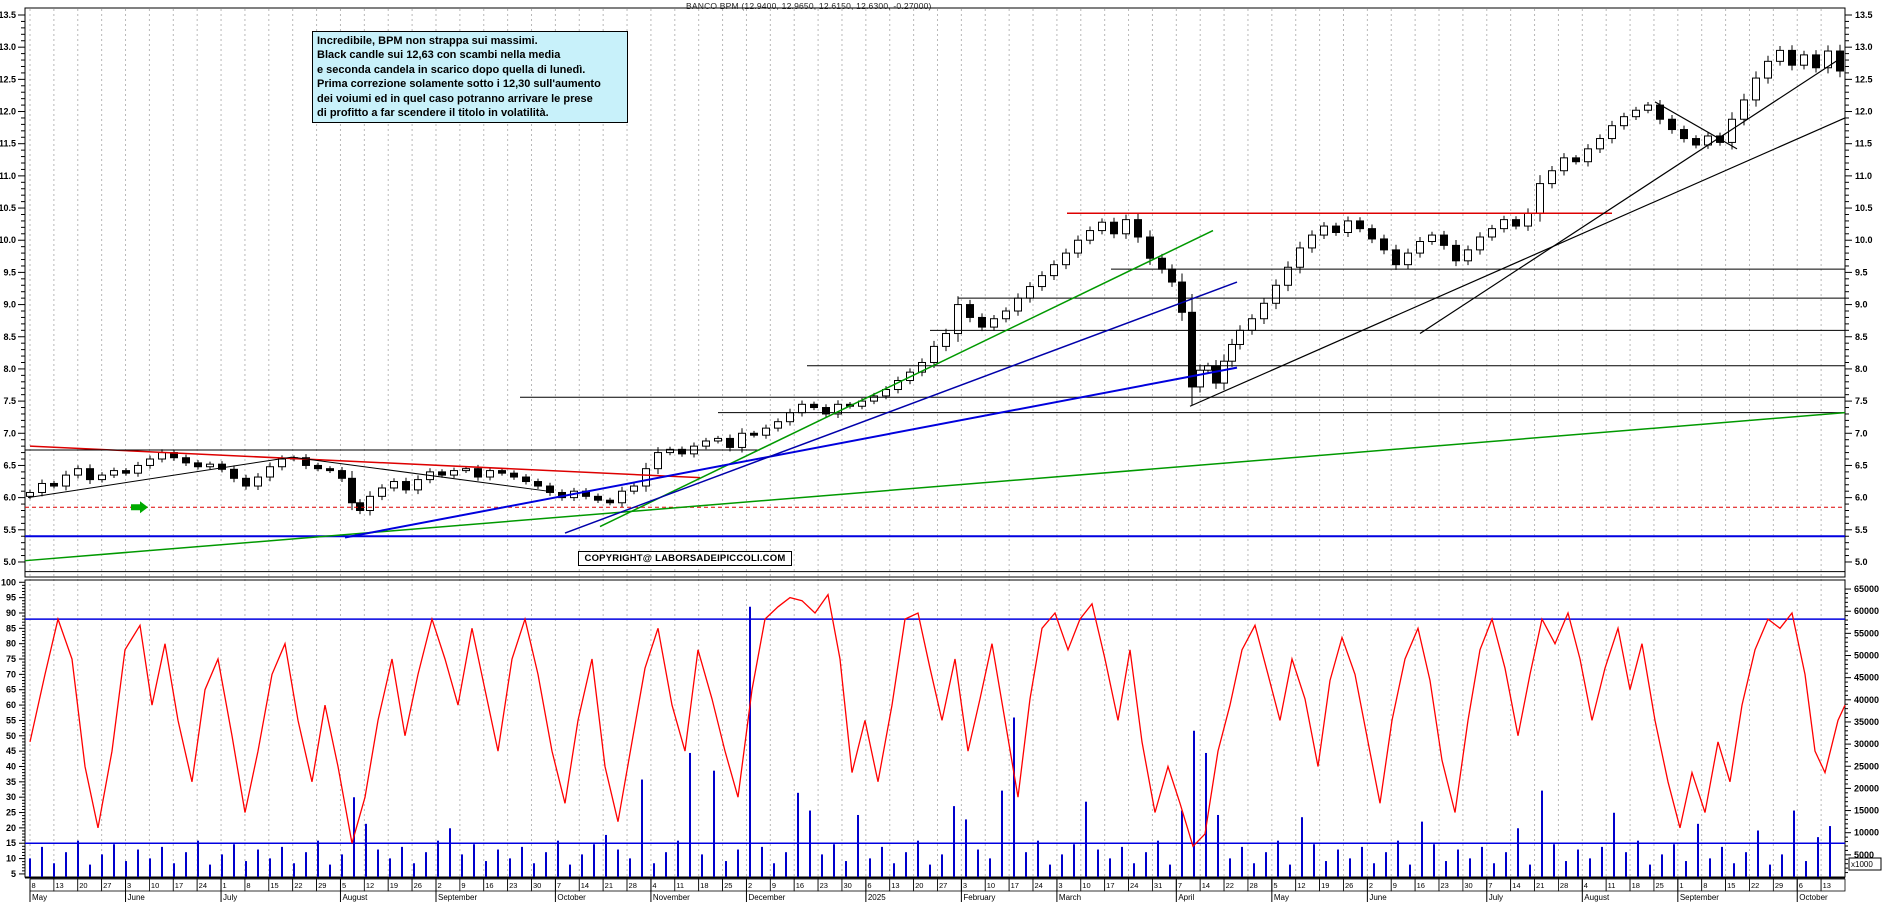 This screenshot has height=907, width=1890. What do you see at coordinates (1866, 766) in the screenshot?
I see `svg-text: 25000` at bounding box center [1866, 766].